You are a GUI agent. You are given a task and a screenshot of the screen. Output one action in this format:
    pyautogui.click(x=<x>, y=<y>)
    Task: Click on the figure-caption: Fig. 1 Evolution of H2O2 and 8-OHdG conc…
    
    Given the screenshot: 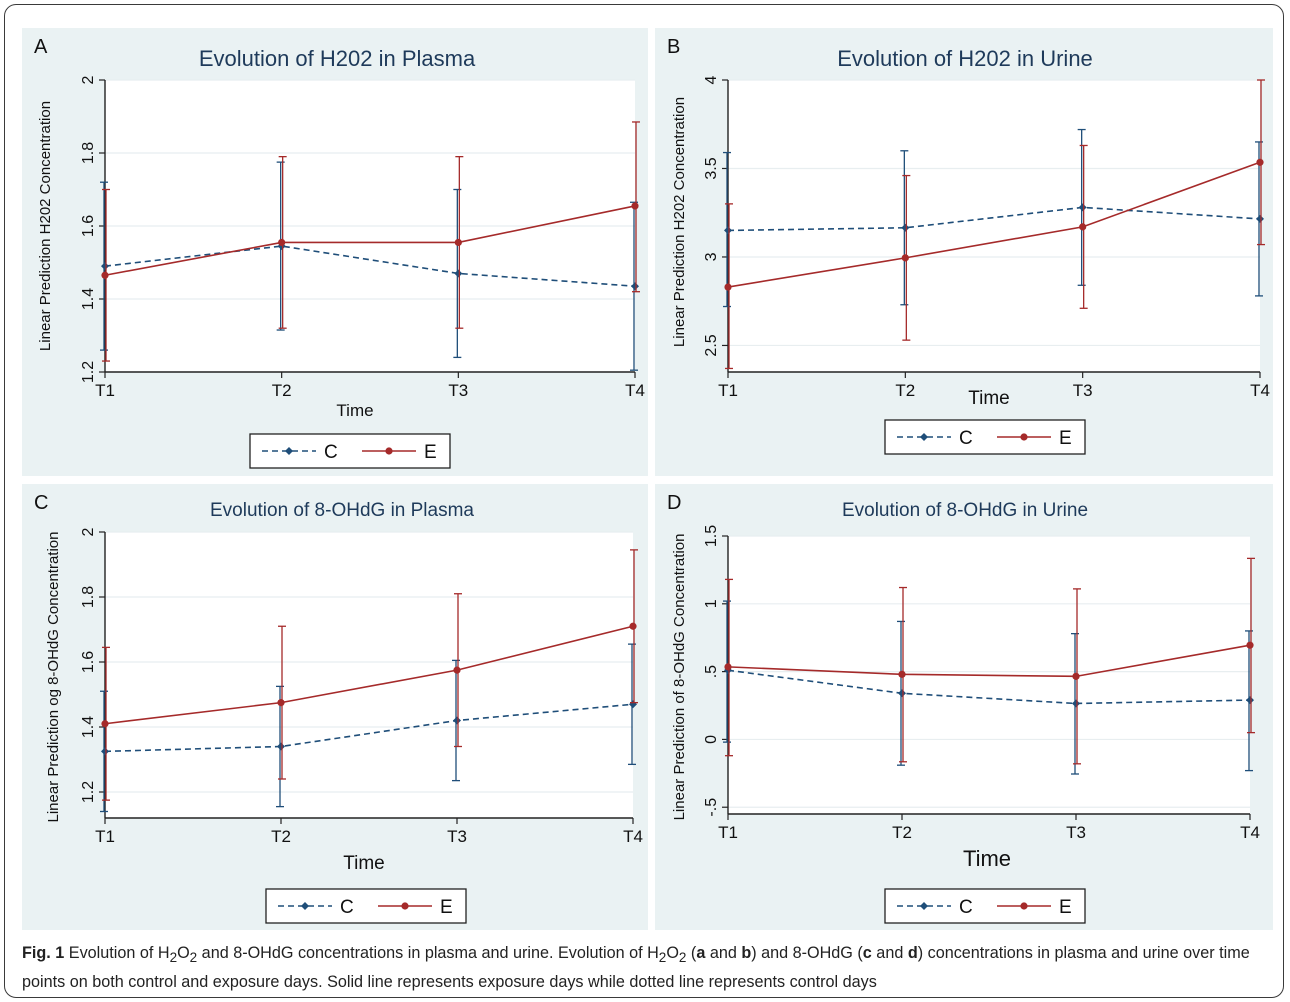 What is the action you would take?
    pyautogui.click(x=647, y=967)
    